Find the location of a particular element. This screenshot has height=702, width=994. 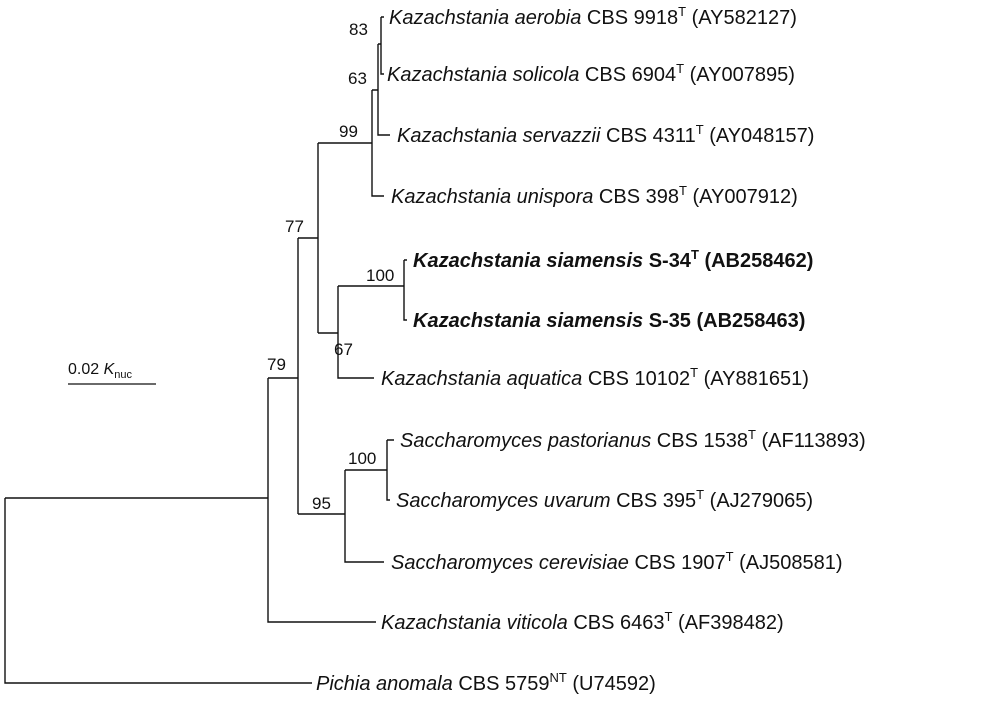

bootstrap-value: 79 is located at coordinates (276, 364).